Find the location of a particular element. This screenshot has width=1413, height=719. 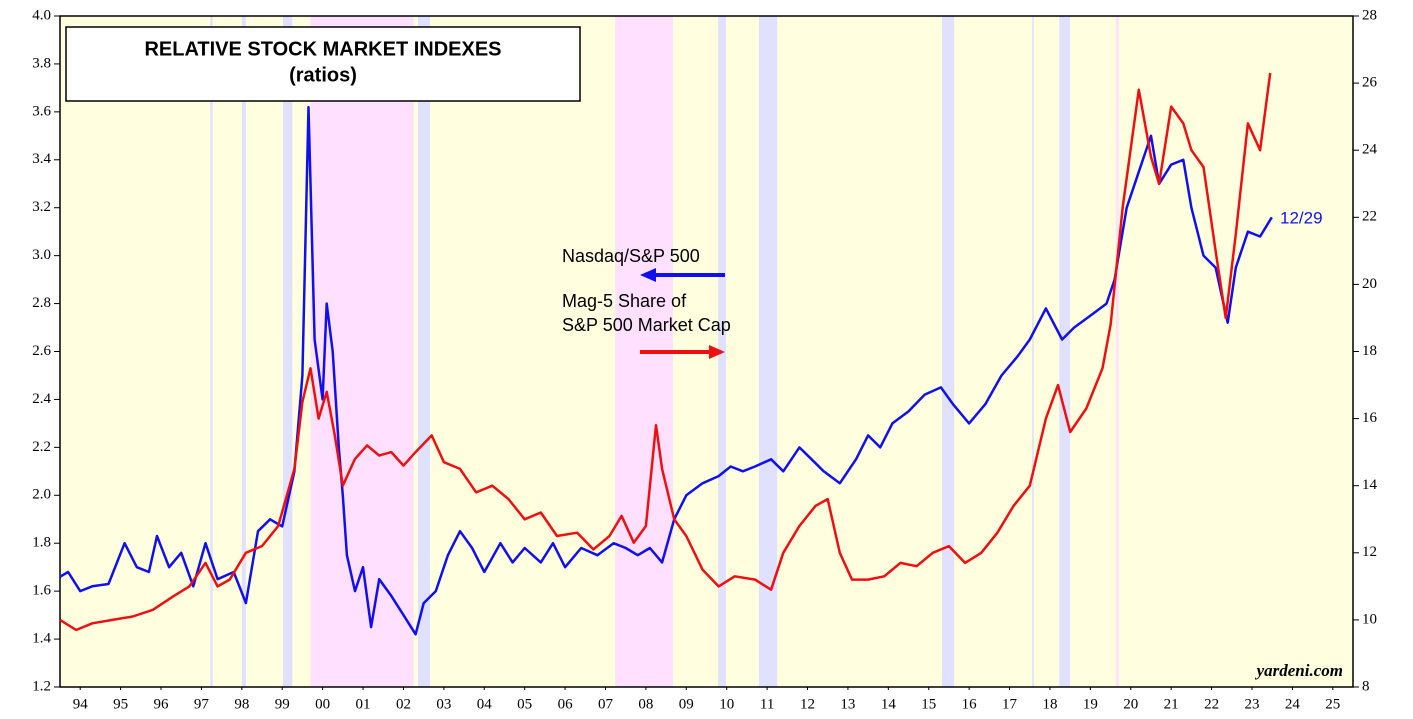

y-tick-label: 4.0 is located at coordinates (41, 15).